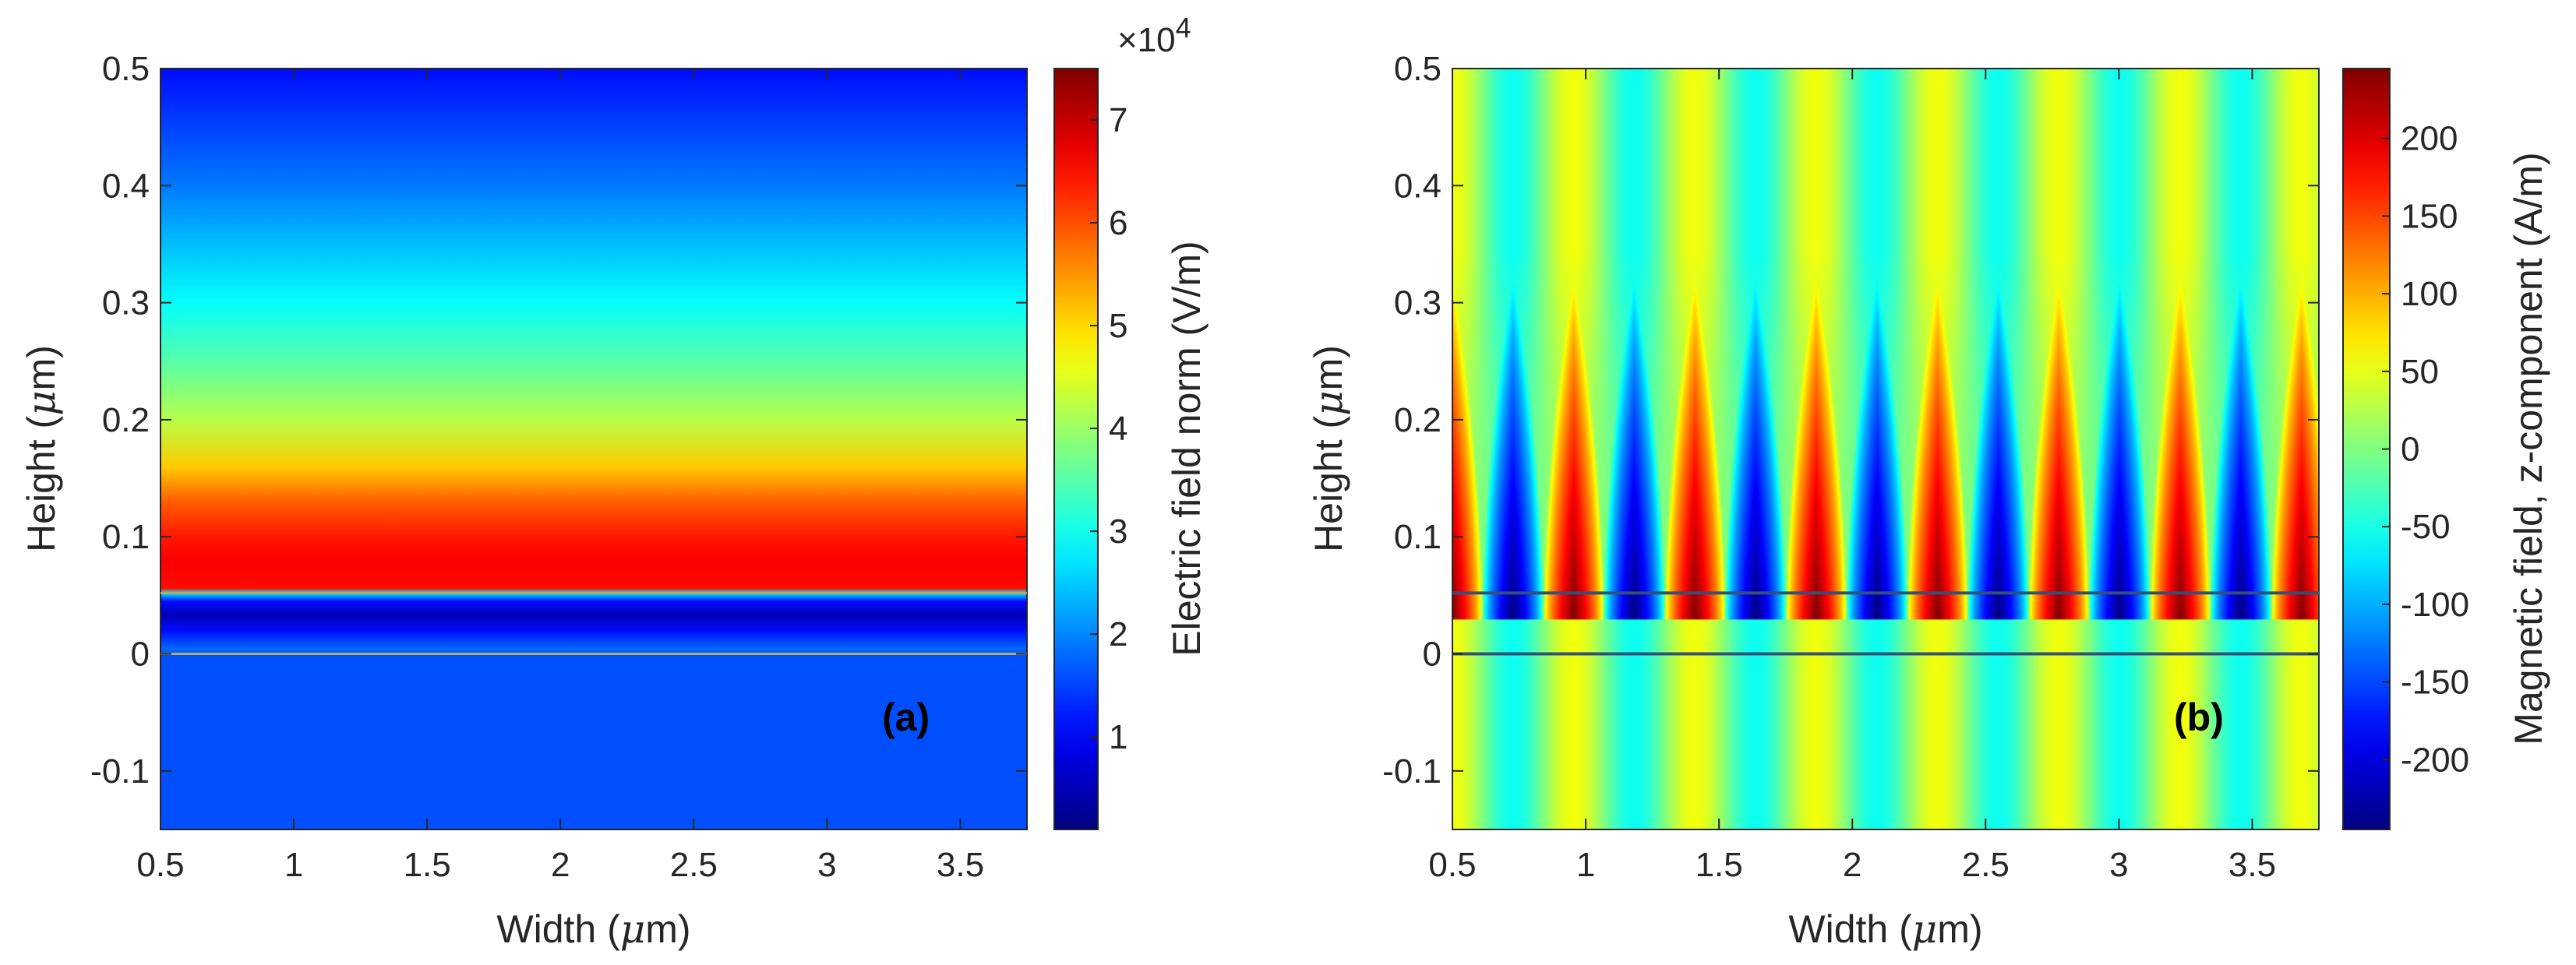 The image size is (2576, 965). Describe the element at coordinates (1118, 429) in the screenshot. I see `a-colorbar-tick-label: 4` at that location.